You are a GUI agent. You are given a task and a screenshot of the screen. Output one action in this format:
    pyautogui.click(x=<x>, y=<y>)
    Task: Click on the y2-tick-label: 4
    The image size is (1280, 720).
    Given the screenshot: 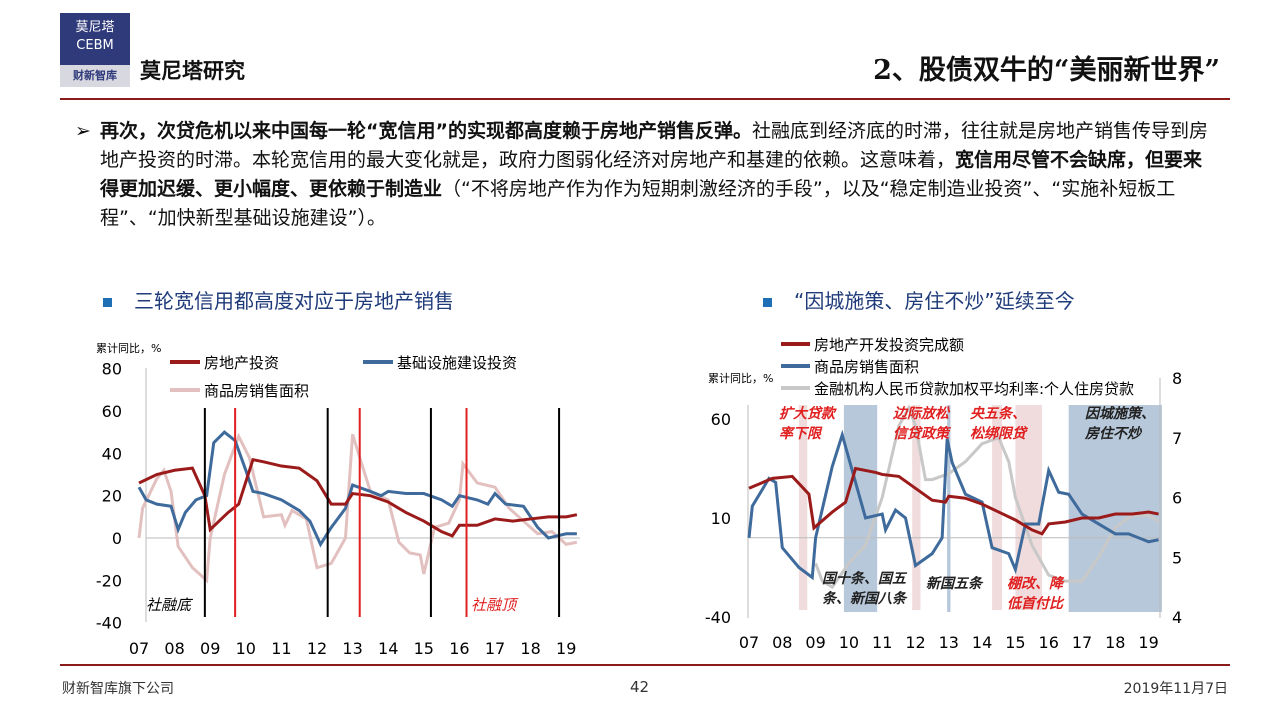 What is the action you would take?
    pyautogui.click(x=1177, y=617)
    